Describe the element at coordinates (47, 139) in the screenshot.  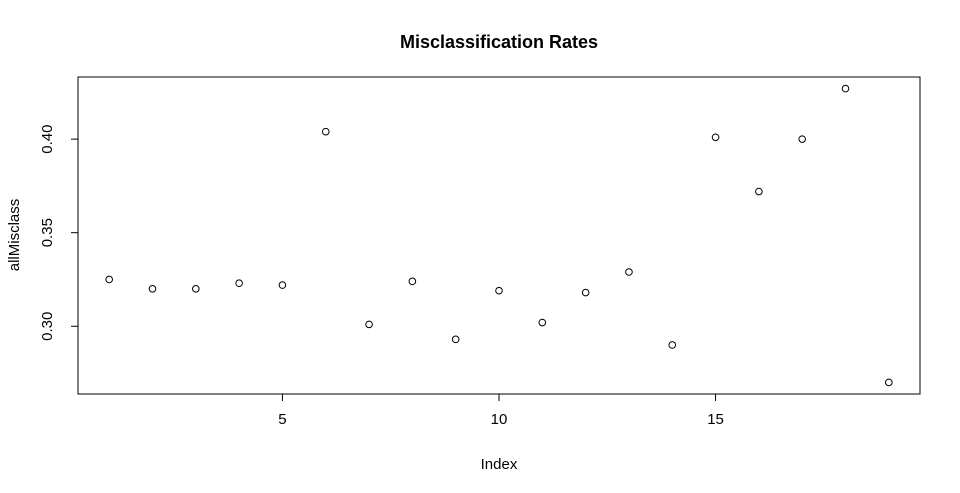
I see `y-tick-label: 0.40` at that location.